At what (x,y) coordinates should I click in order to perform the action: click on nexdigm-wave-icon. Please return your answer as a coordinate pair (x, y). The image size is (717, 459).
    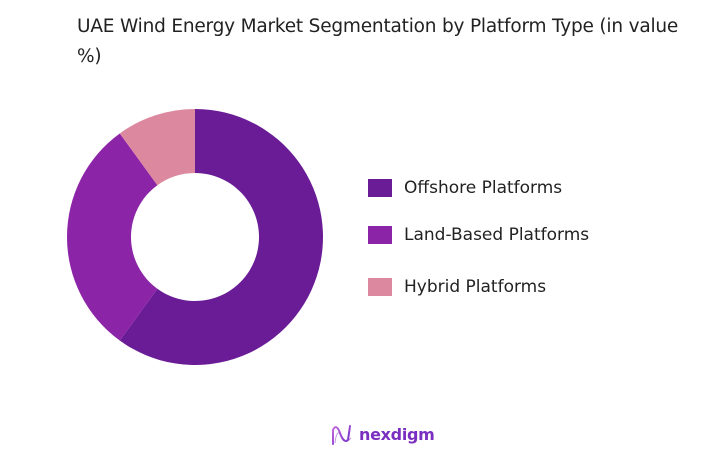
    Looking at the image, I should click on (342, 435).